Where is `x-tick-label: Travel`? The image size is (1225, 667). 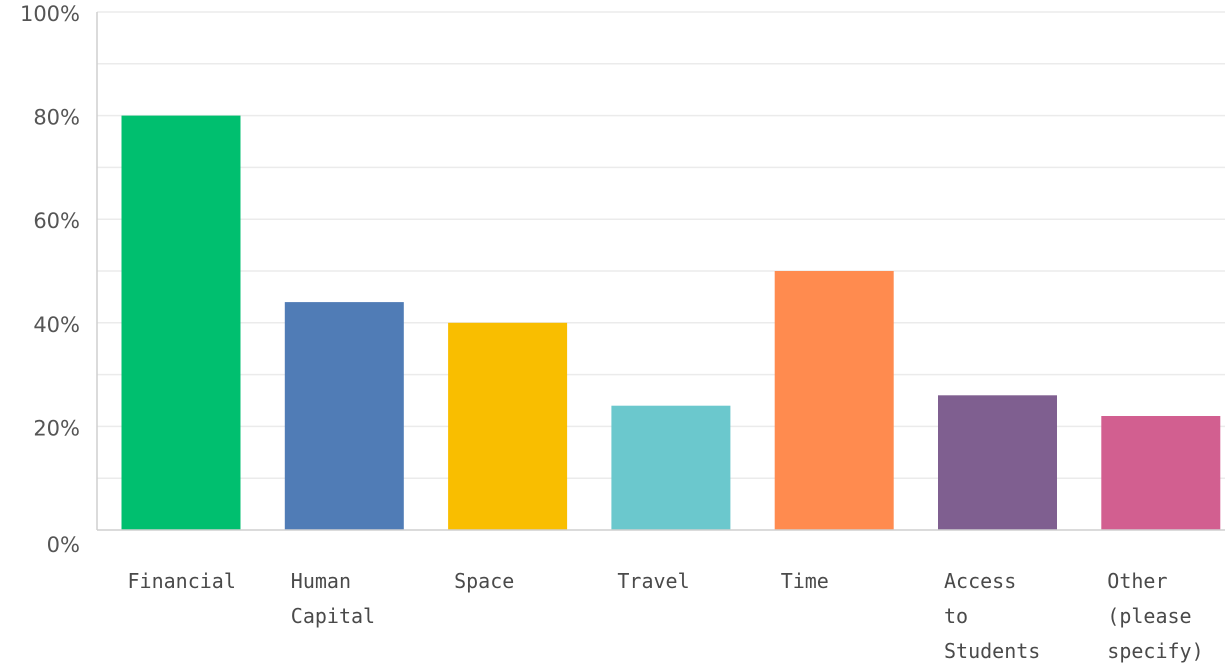
x-tick-label: Travel is located at coordinates (653, 581).